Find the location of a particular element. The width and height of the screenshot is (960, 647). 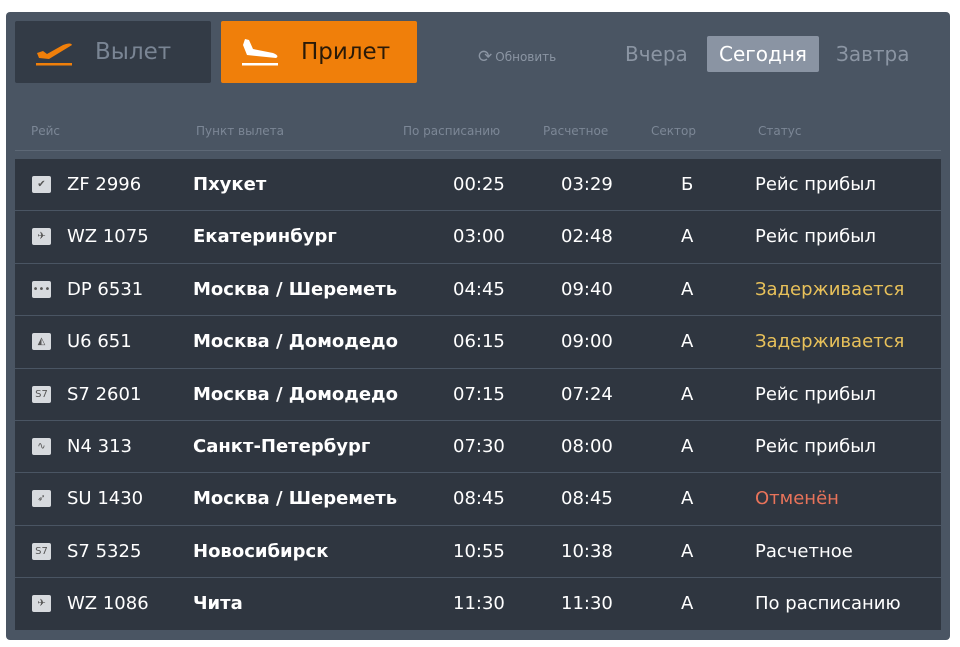

scheduled-time: 04:45 is located at coordinates (479, 289).